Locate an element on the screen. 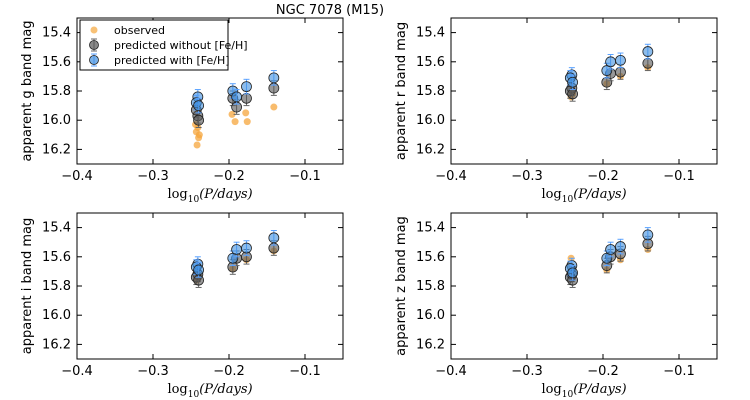 The height and width of the screenshot is (400, 750). x-tick-label-z: −0.3 is located at coordinates (527, 371).